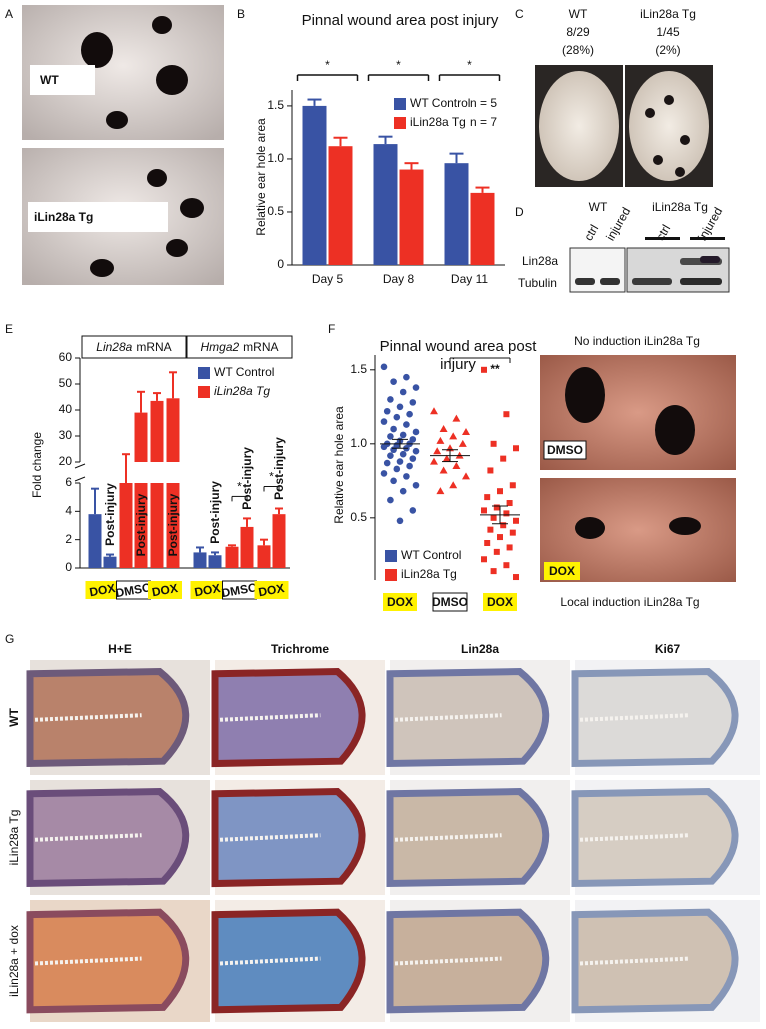  What do you see at coordinates (241, 14) in the screenshot?
I see `panel-label: B` at bounding box center [241, 14].